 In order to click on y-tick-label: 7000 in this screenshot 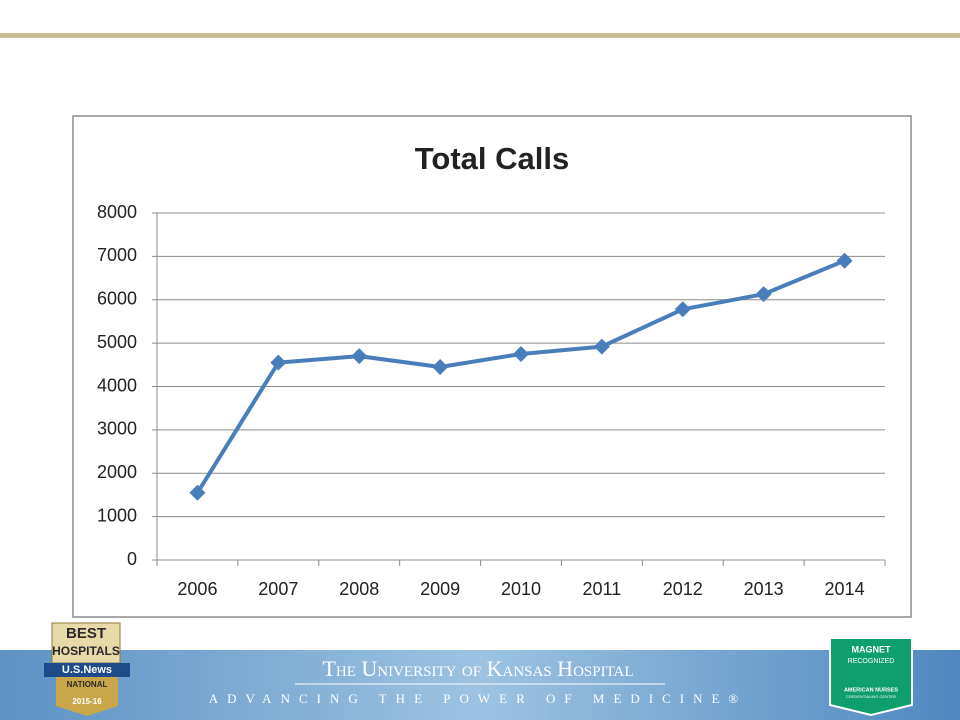, I will do `click(117, 255)`.